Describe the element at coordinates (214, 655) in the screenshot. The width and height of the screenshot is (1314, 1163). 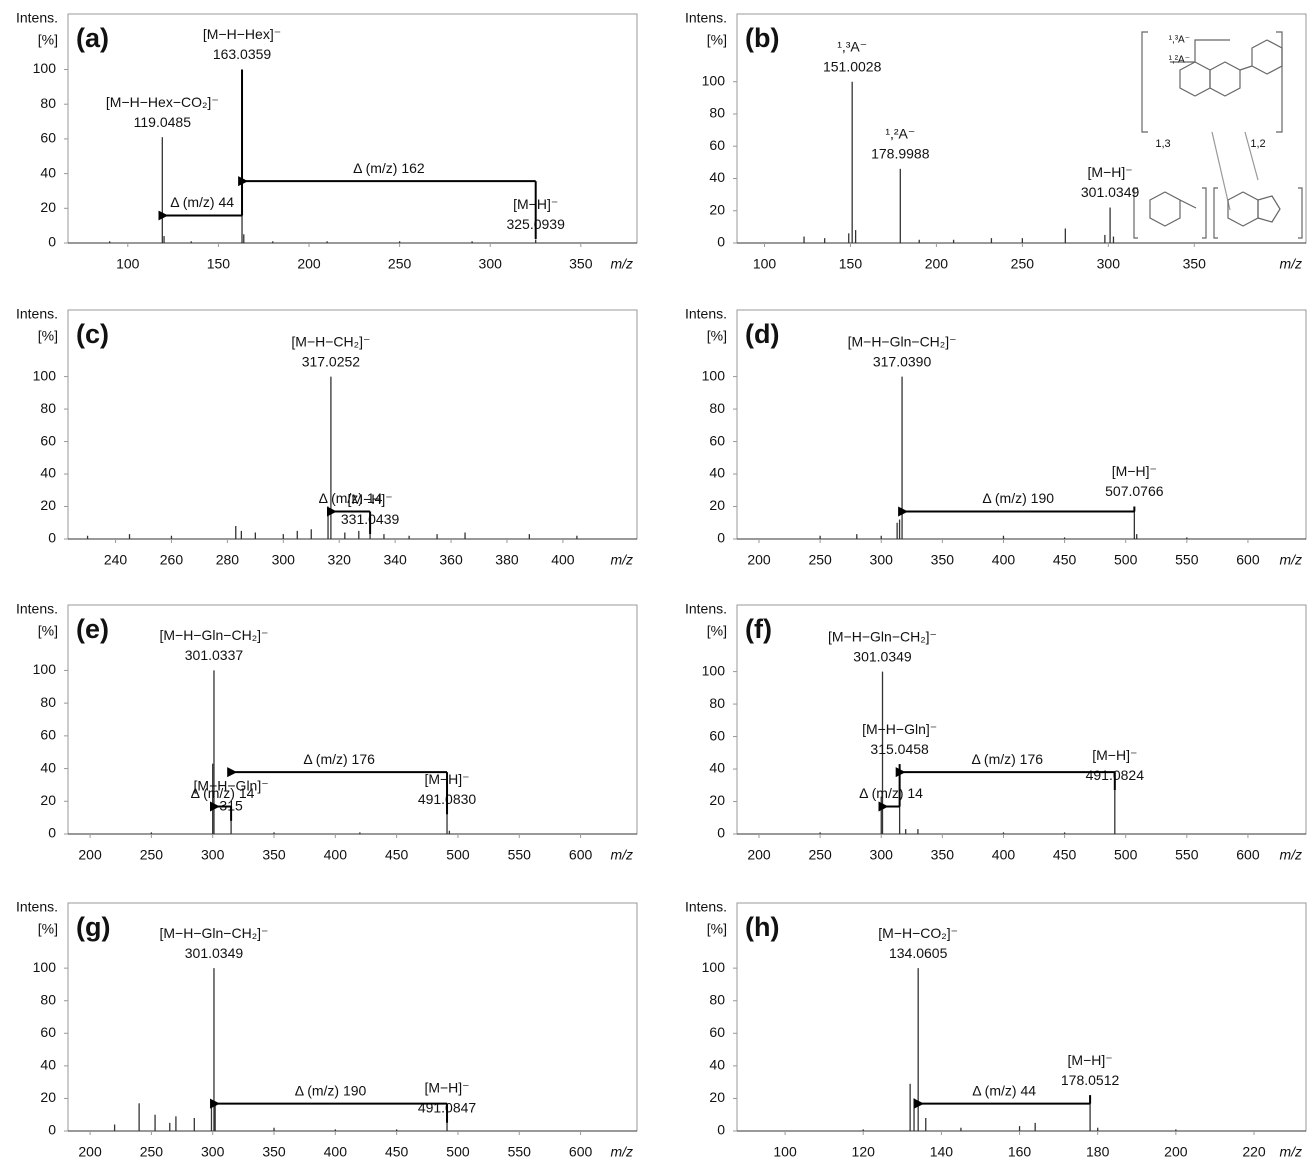
I see `mz-label: 301.0337` at that location.